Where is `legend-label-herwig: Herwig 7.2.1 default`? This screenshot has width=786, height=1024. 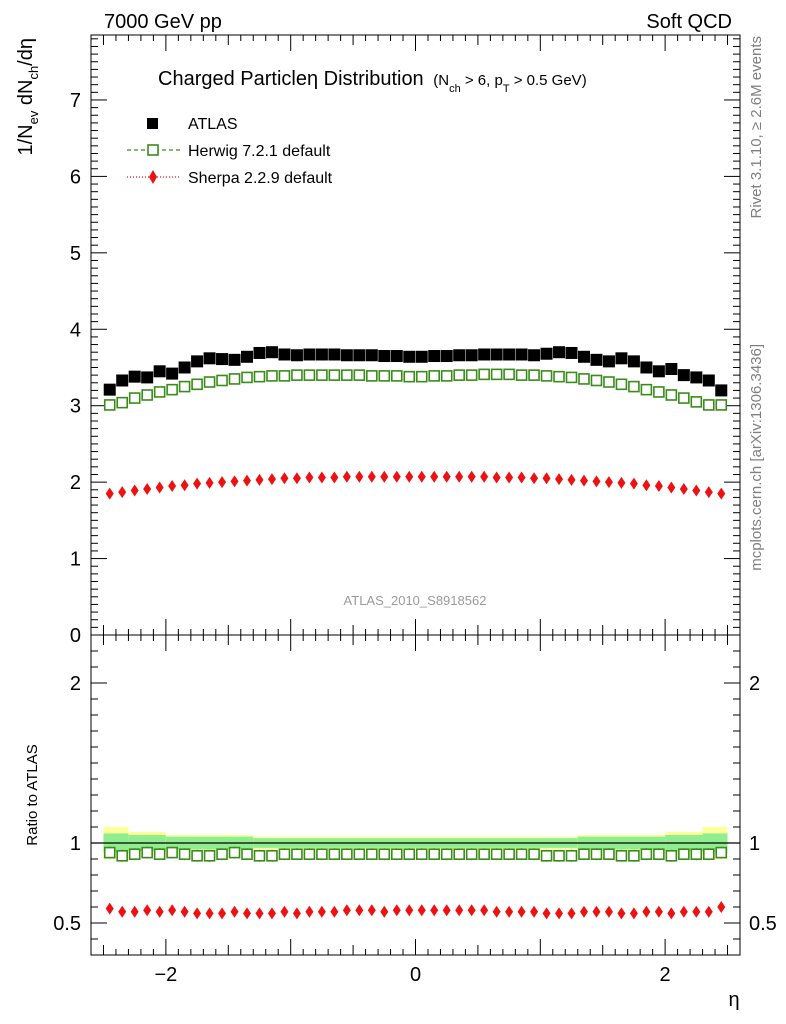
legend-label-herwig: Herwig 7.2.1 default is located at coordinates (259, 151).